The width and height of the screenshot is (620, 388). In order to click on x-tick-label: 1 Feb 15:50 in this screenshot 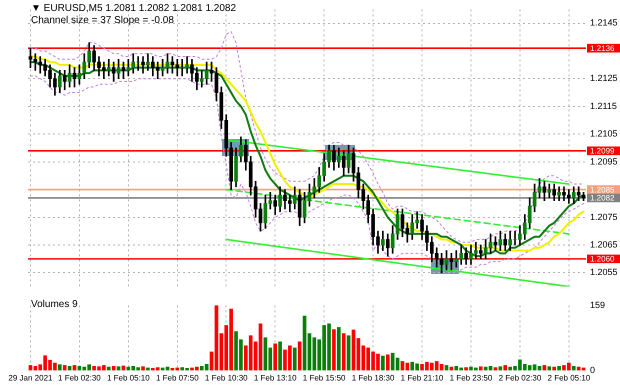, I will do `click(324, 377)`.